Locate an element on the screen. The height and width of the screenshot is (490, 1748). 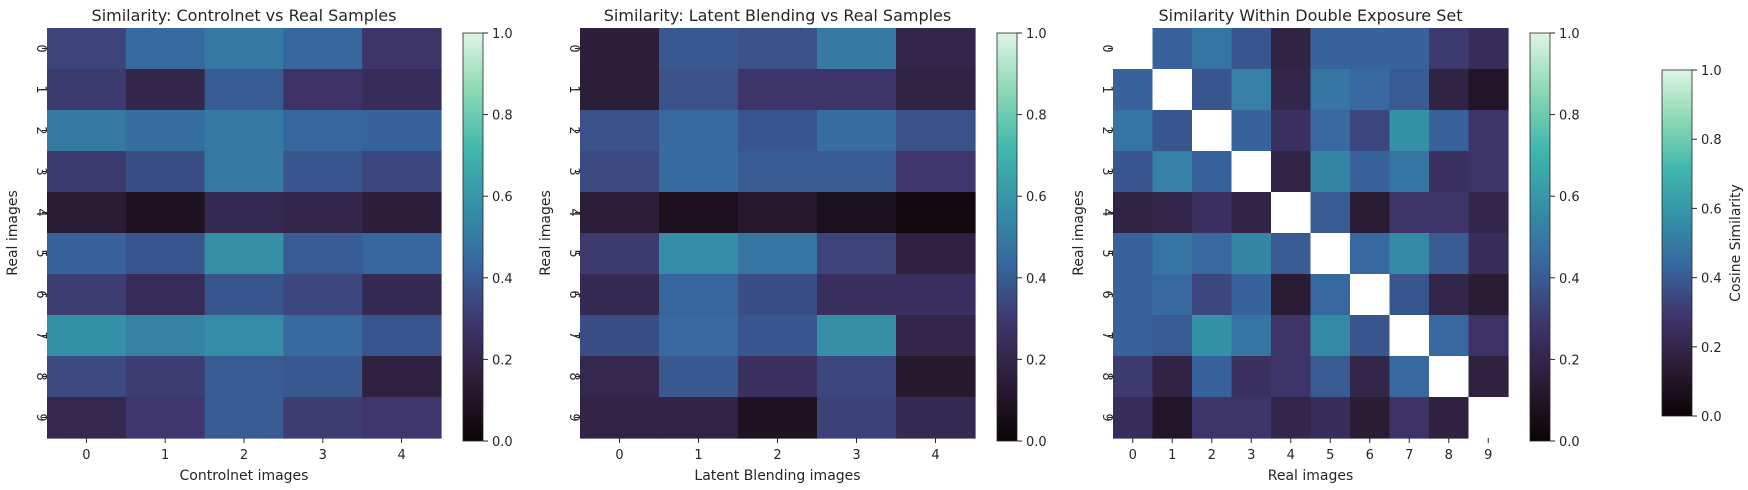
x-tick-label: 1 is located at coordinates (165, 455).